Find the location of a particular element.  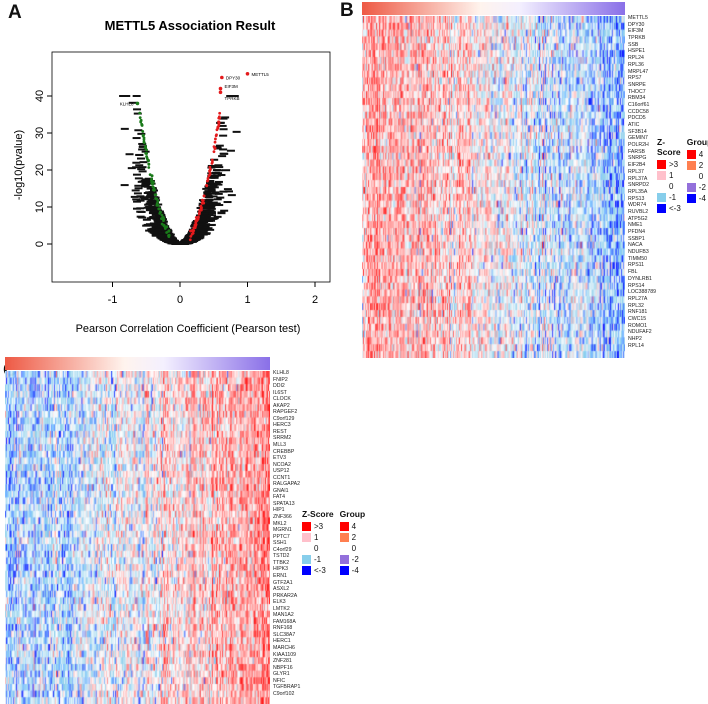

legend-label: -1 is located at coordinates (318, 559).